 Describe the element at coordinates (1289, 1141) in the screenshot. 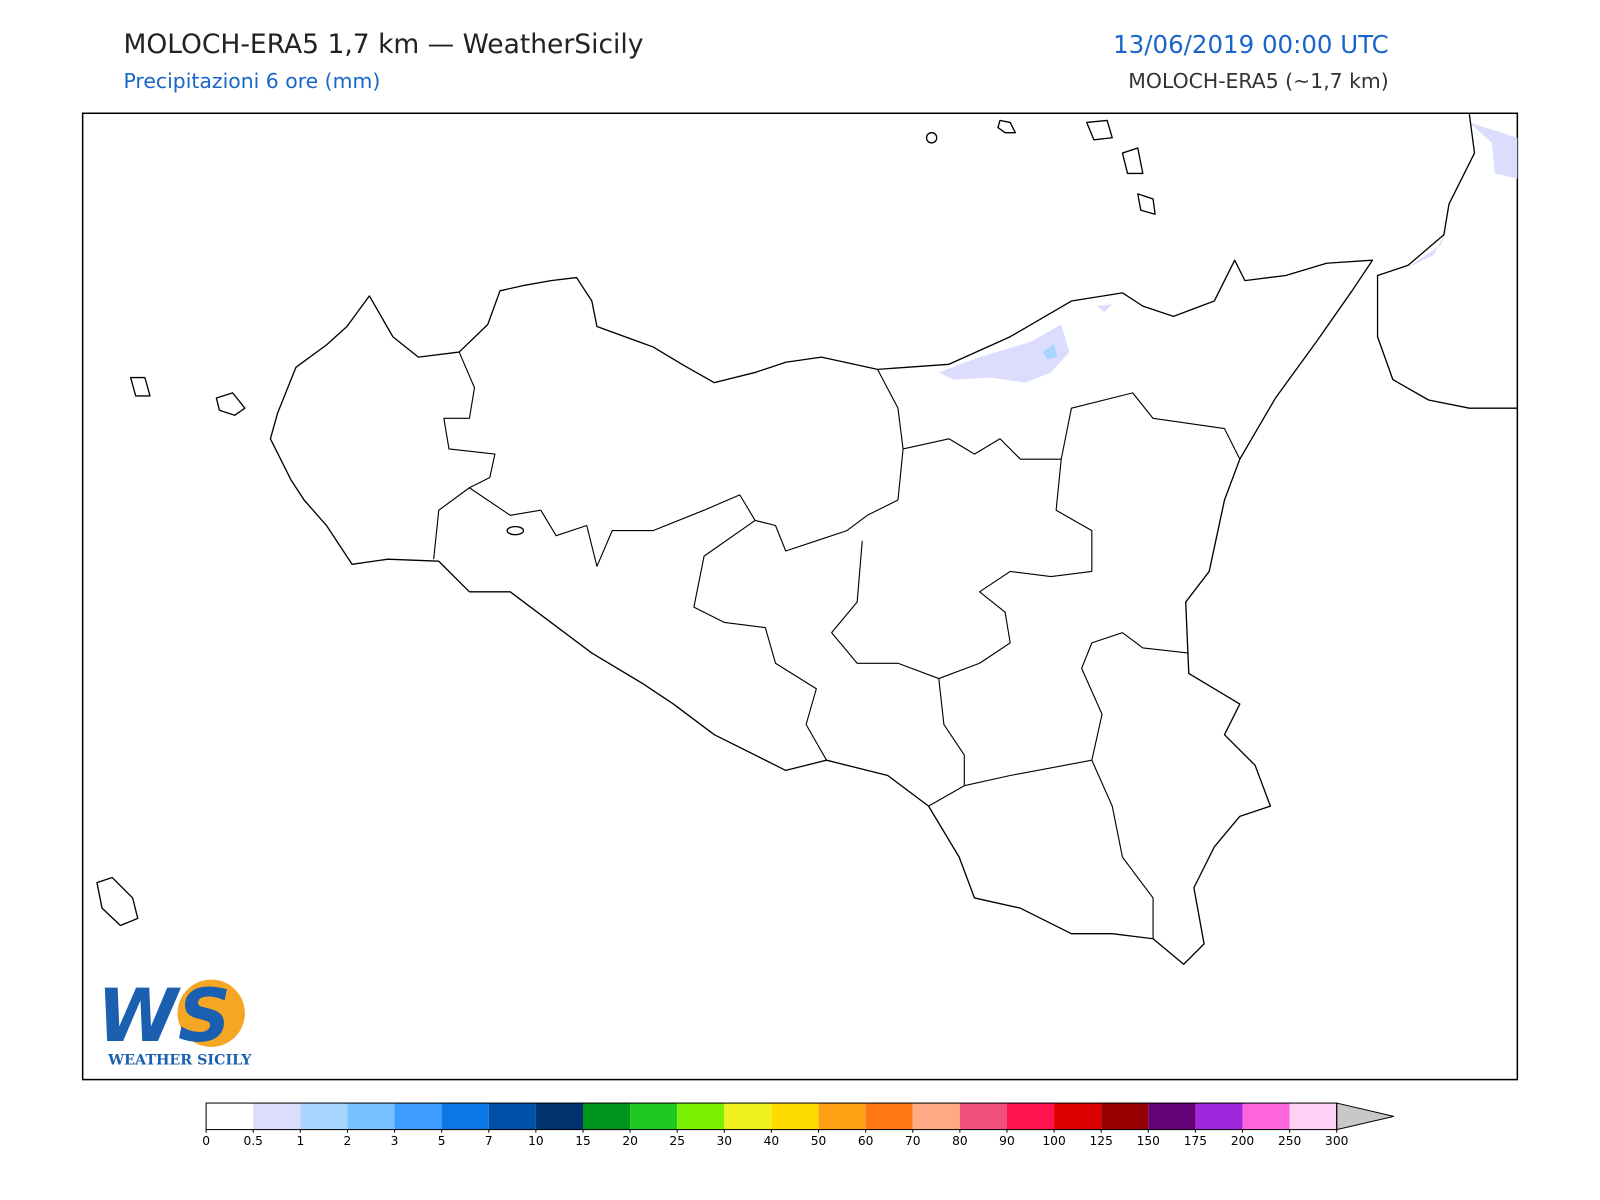

I see `colorbar-tick-label: 250` at that location.